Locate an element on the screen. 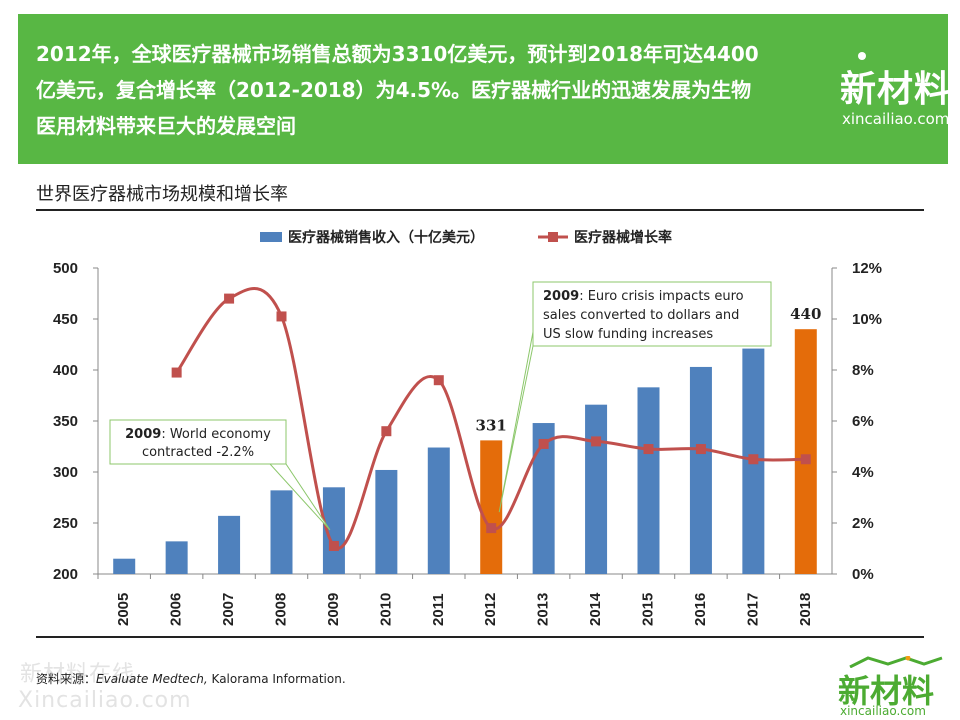  annotation-text-1-line-2: contracted -2.2% is located at coordinates (198, 452).